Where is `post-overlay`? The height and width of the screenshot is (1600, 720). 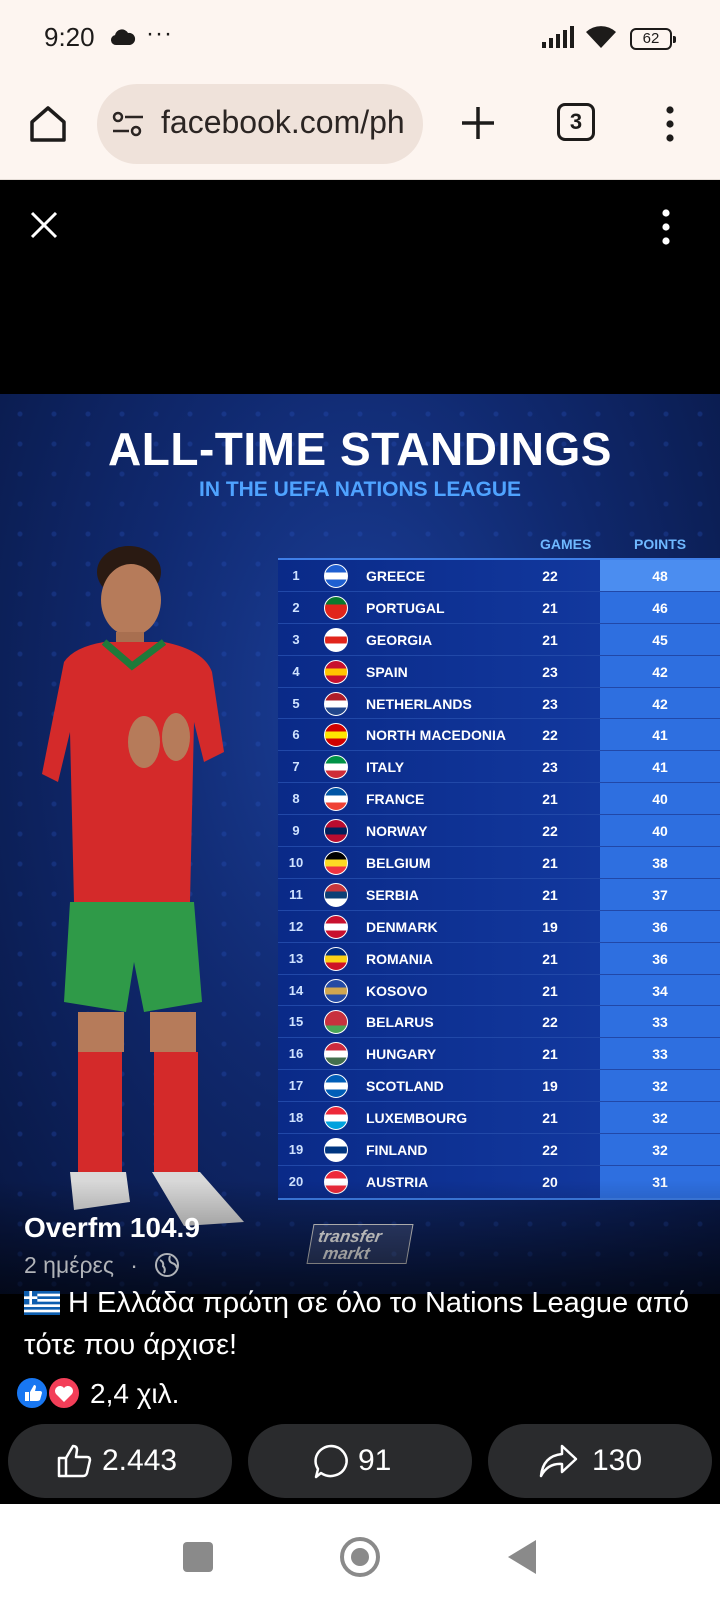
post-overlay is located at coordinates (360, 1237).